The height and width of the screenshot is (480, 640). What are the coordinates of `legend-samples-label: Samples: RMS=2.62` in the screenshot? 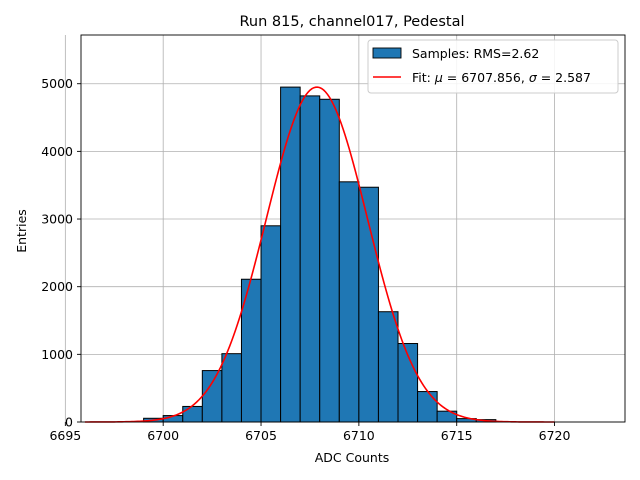 It's located at (475, 53).